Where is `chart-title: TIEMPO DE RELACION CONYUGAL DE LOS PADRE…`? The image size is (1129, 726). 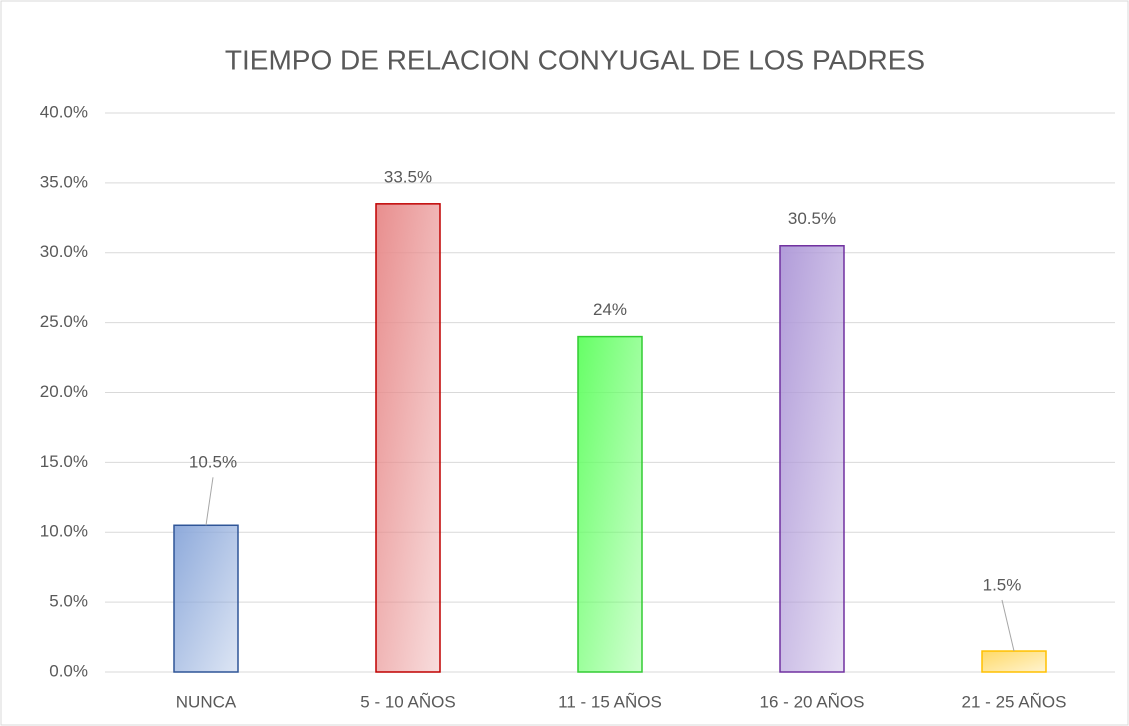 chart-title: TIEMPO DE RELACION CONYUGAL DE LOS PADRE… is located at coordinates (575, 59).